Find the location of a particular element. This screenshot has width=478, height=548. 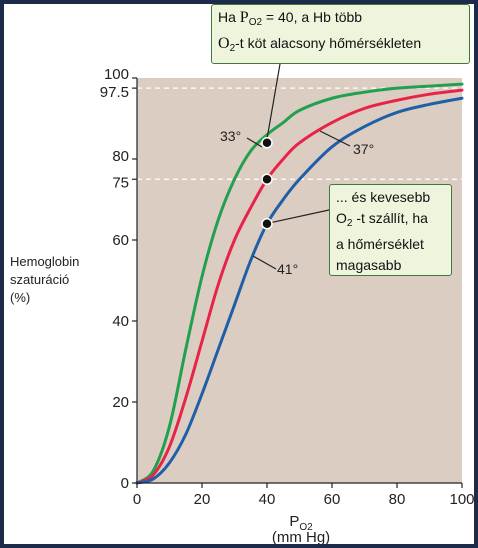

curve-label-33-leader is located at coordinates (254, 142).